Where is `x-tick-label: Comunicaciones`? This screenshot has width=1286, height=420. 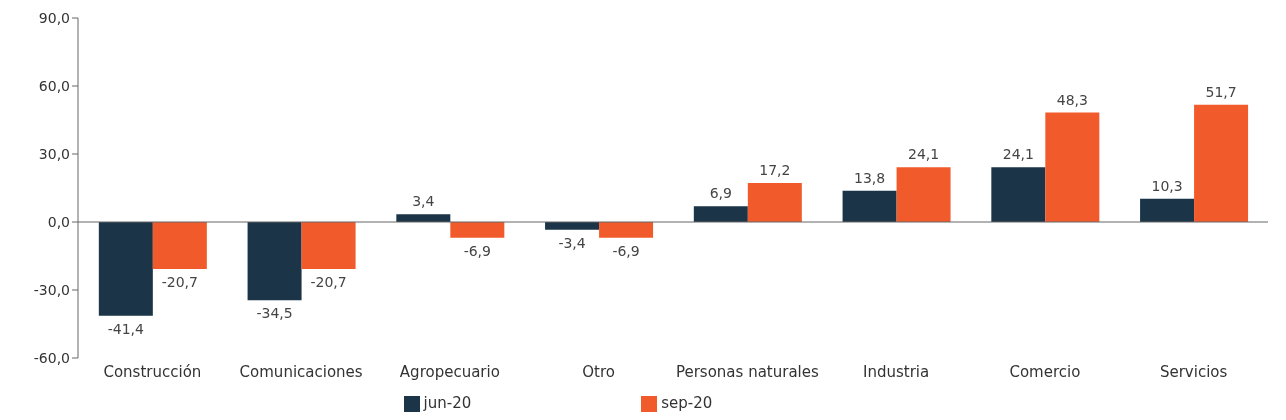
x-tick-label: Comunicaciones is located at coordinates (301, 371).